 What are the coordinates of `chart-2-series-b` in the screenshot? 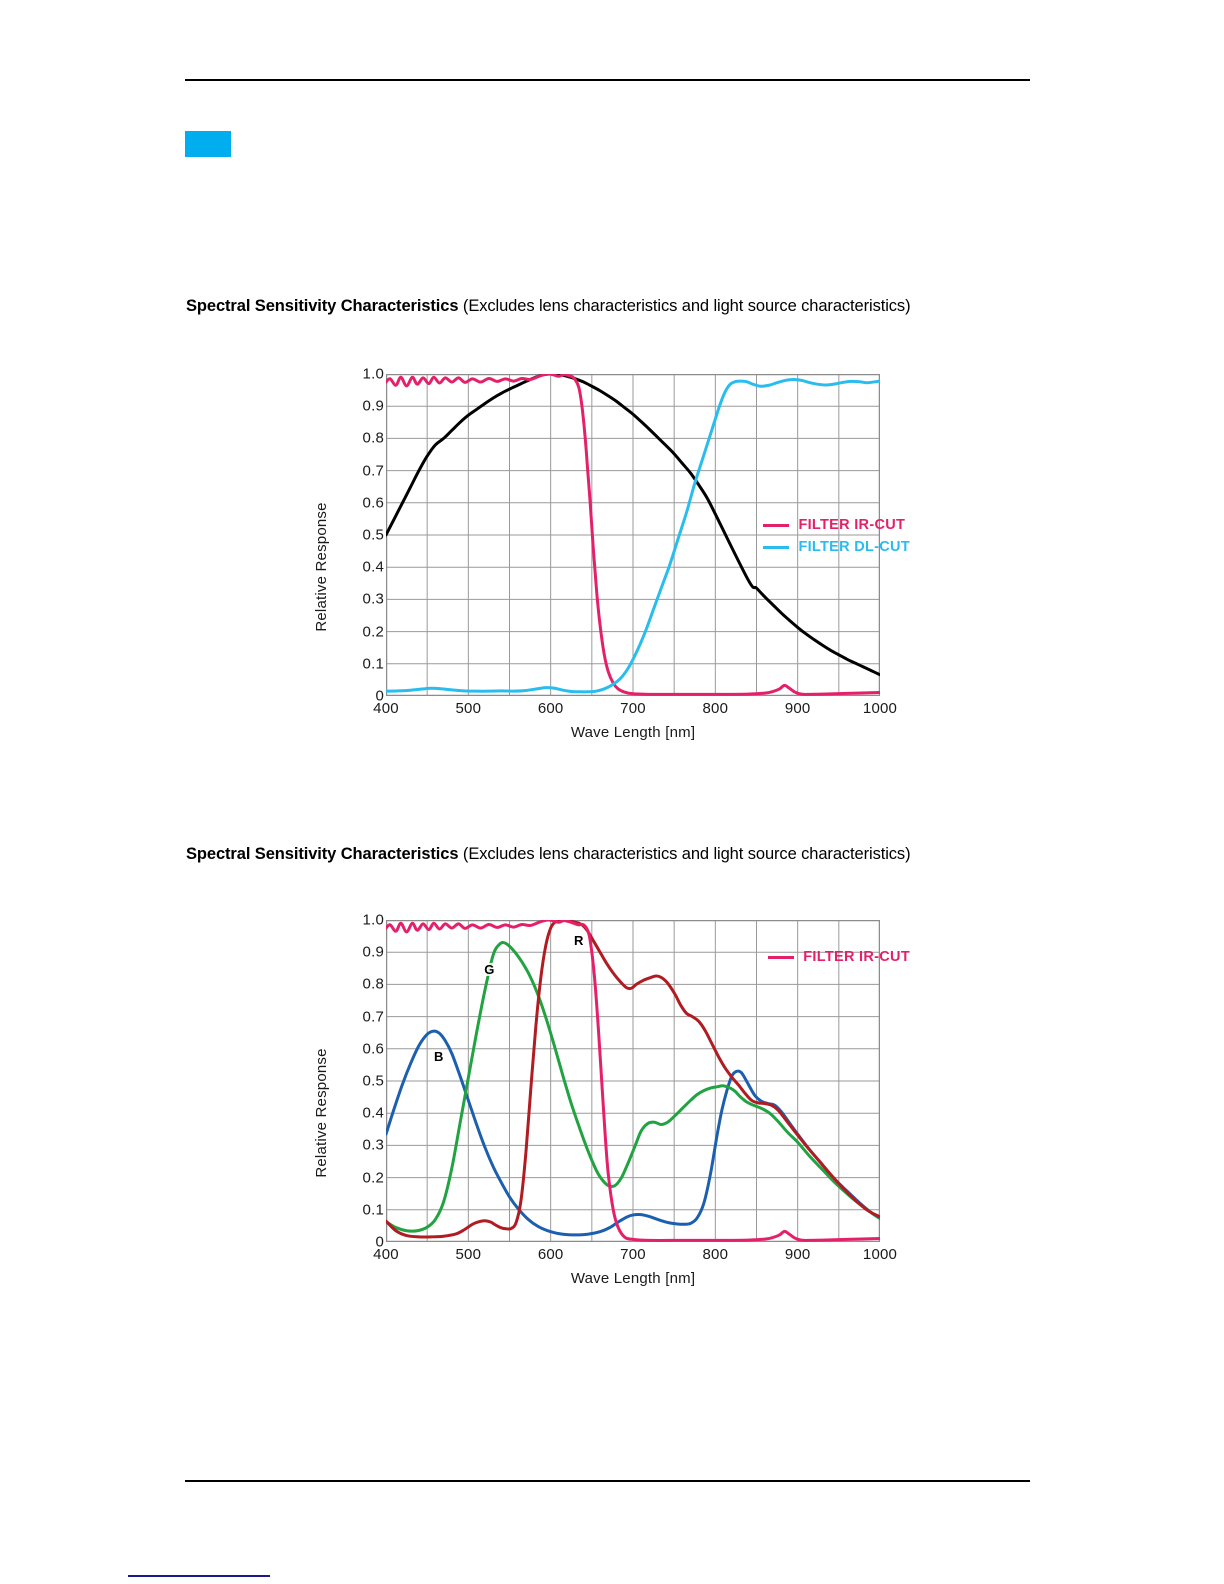 It's located at (633, 1133).